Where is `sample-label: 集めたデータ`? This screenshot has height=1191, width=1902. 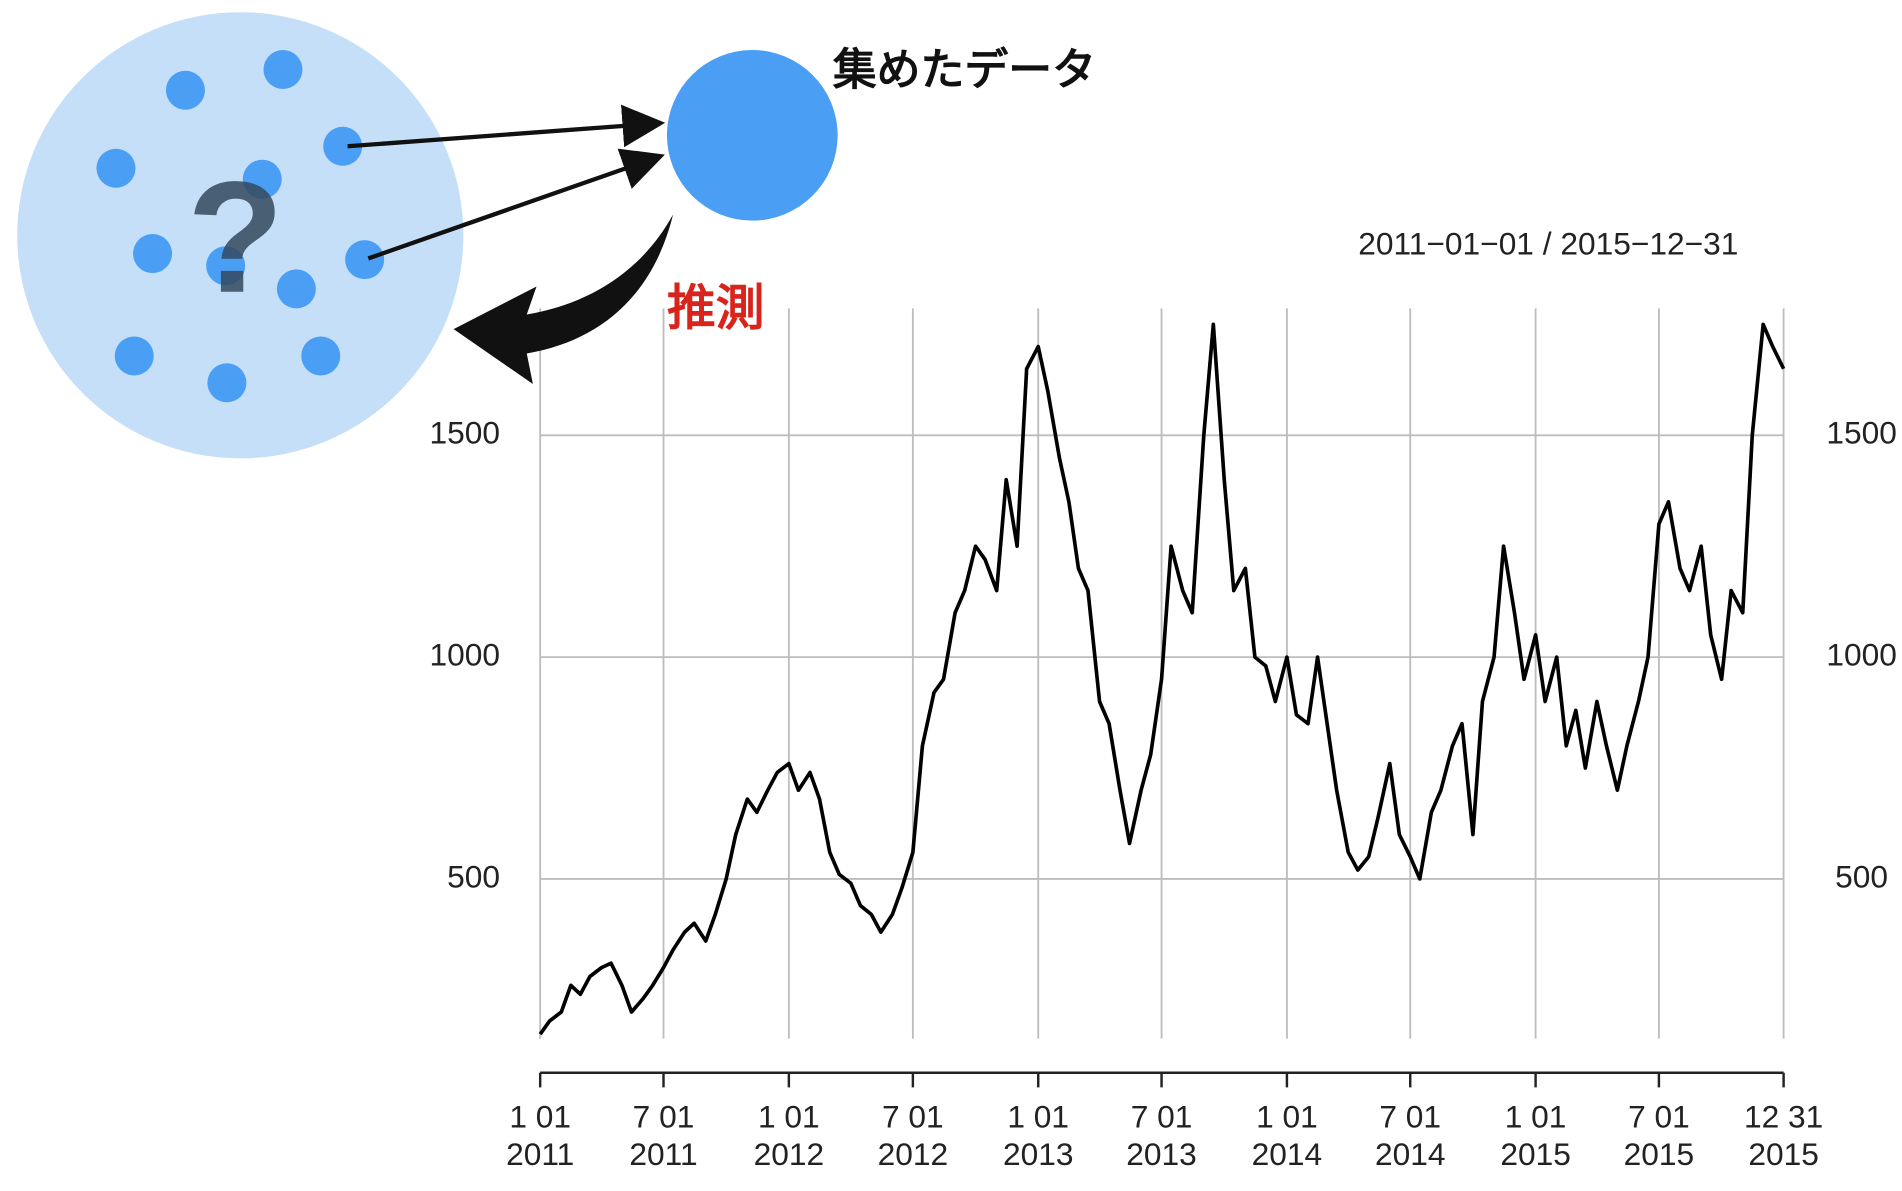 sample-label: 集めたデータ is located at coordinates (964, 70).